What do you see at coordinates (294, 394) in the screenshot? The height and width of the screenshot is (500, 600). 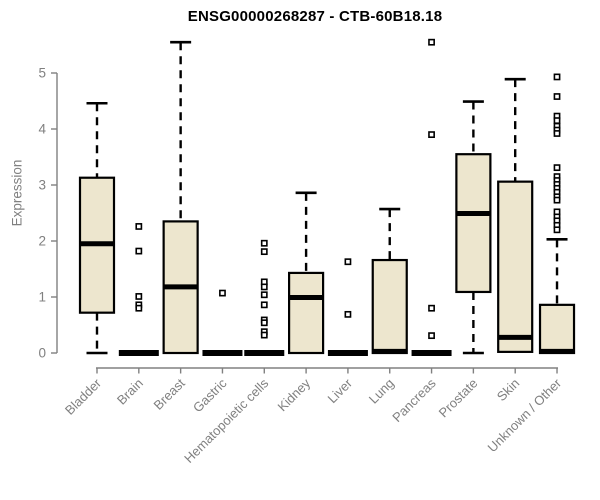 I see `x-tick-label: Kidney` at bounding box center [294, 394].